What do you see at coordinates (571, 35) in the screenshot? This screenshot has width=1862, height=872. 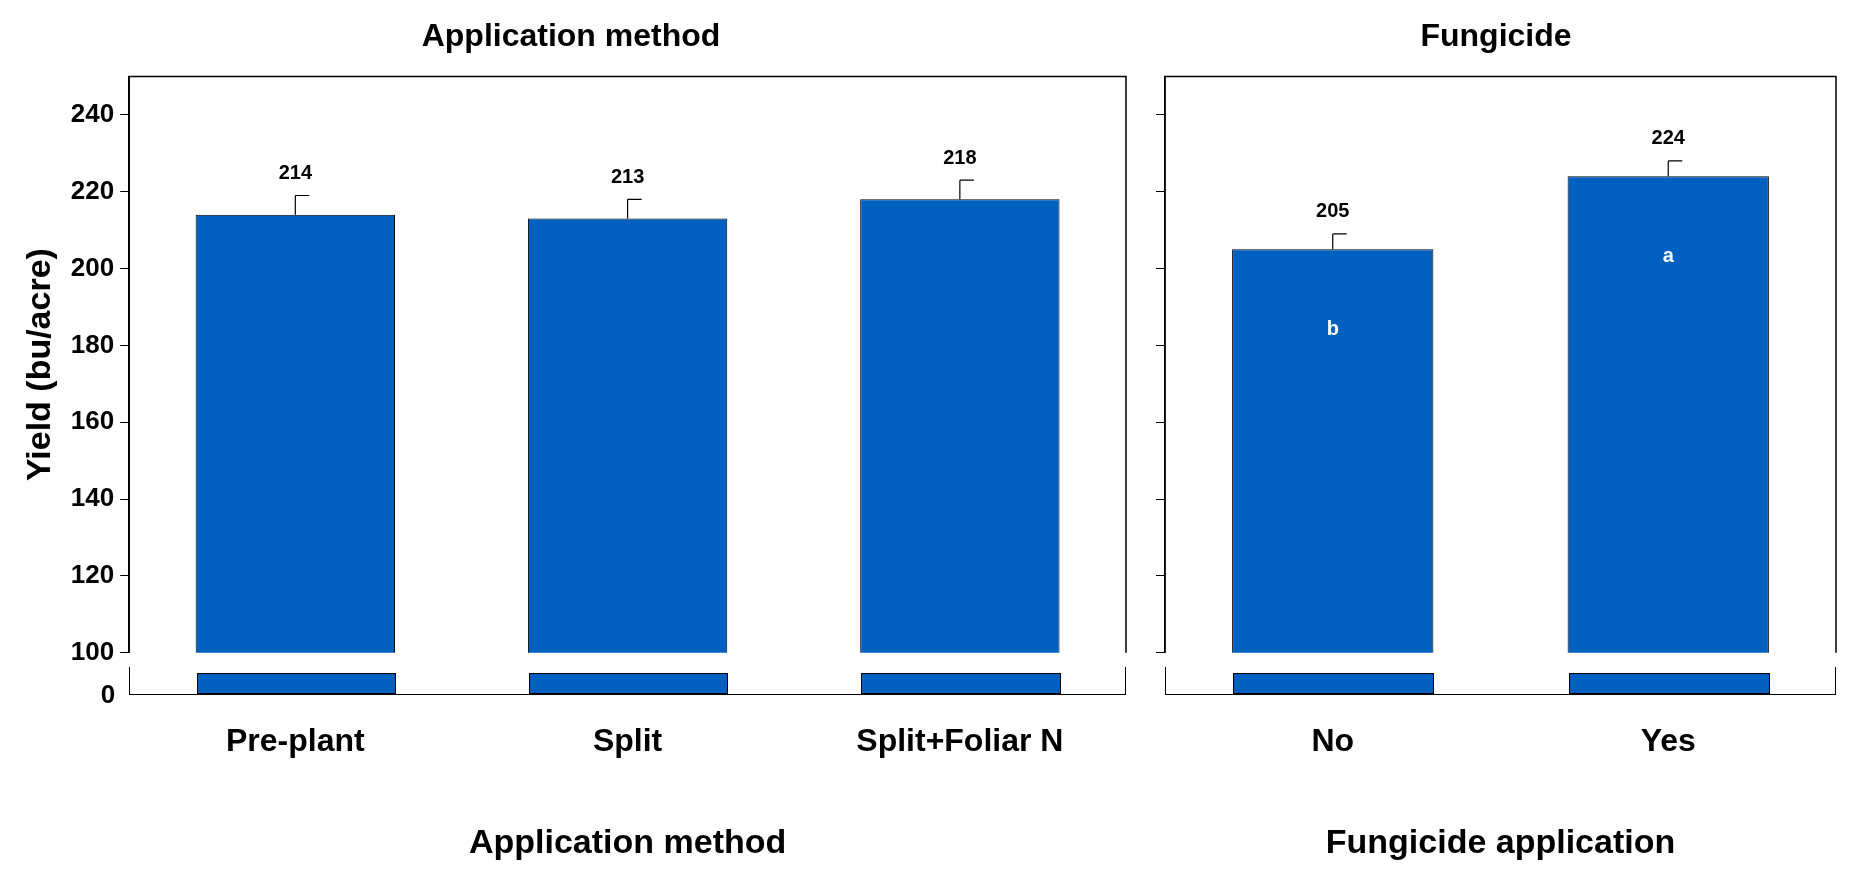 I see `chart-title: Application method` at bounding box center [571, 35].